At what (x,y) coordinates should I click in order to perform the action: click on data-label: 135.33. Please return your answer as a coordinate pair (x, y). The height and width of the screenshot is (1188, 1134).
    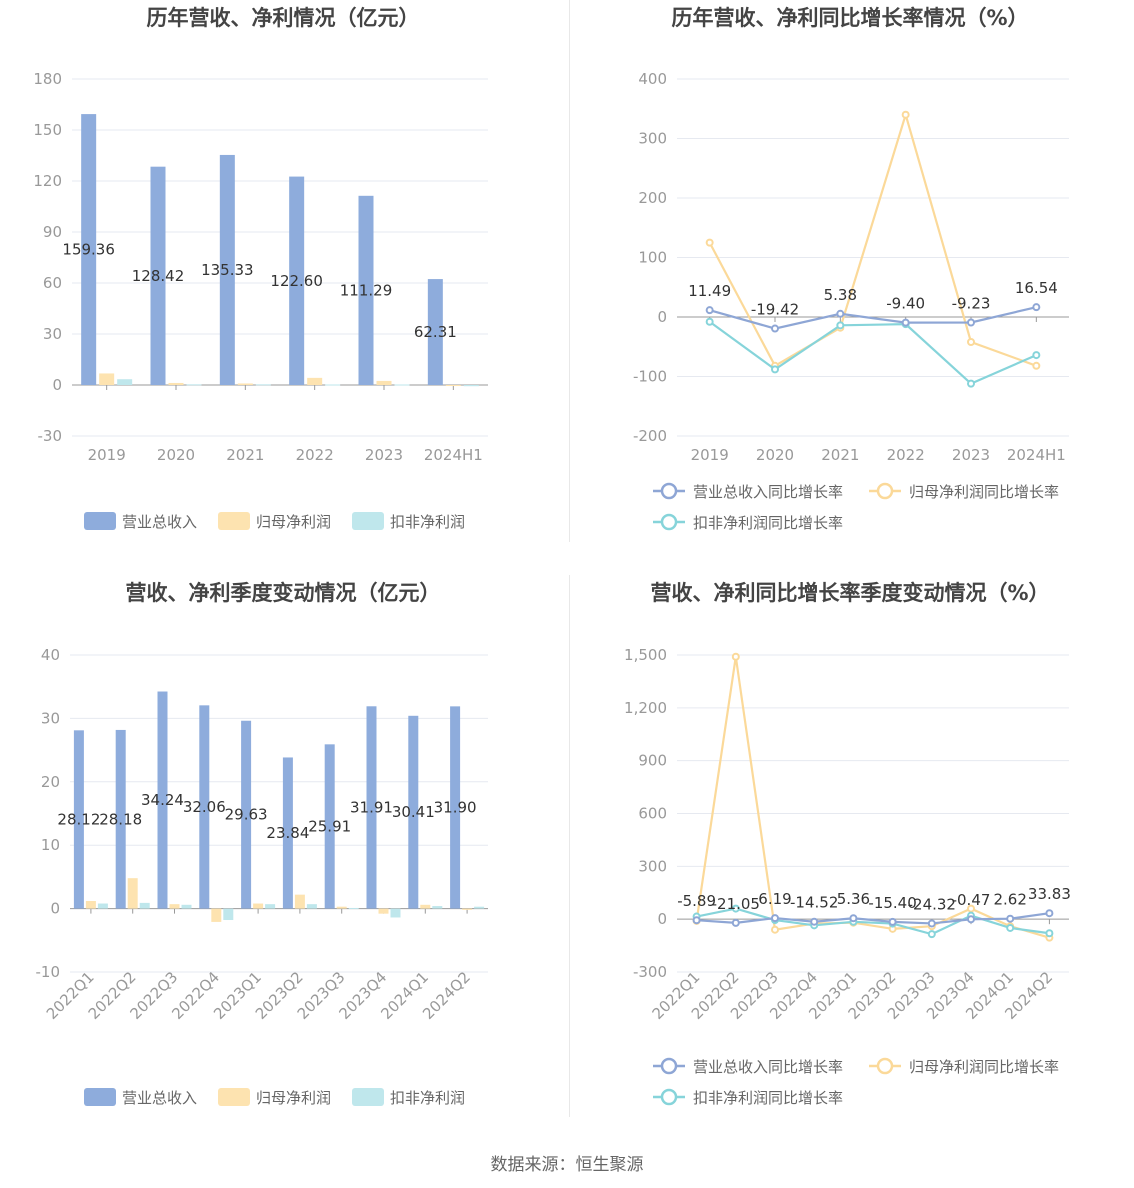
    Looking at the image, I should click on (227, 270).